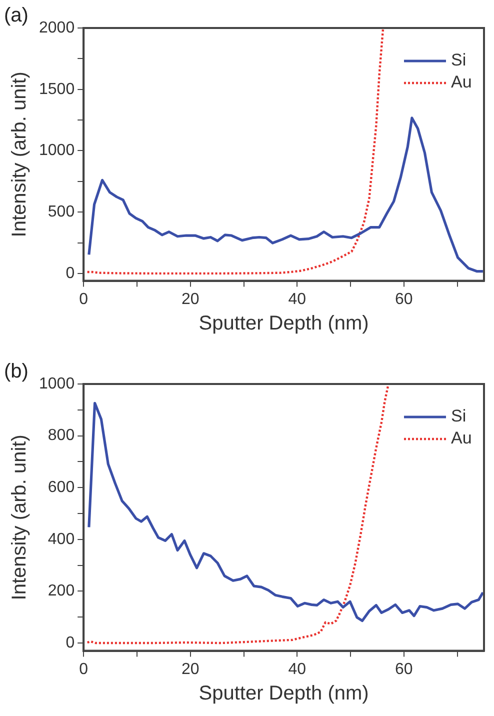 This screenshot has height=716, width=494. What do you see at coordinates (61, 487) in the screenshot?
I see `y-tick-label: 600` at bounding box center [61, 487].